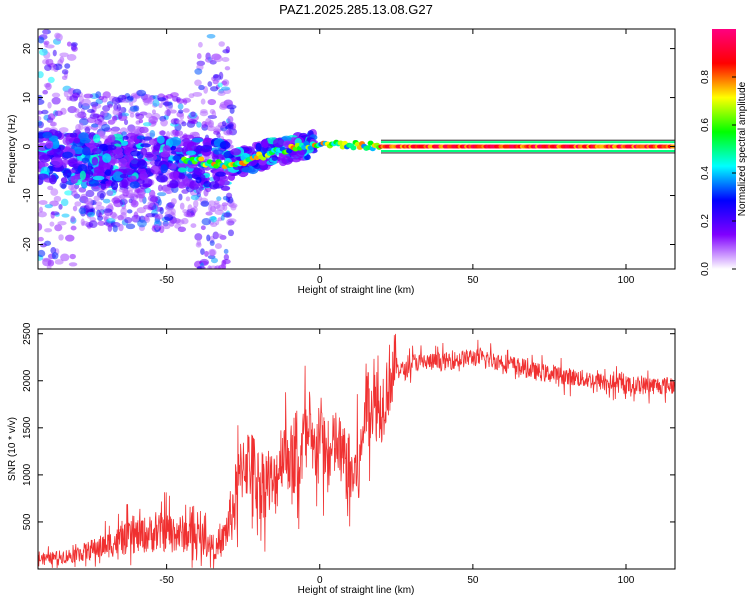 This screenshot has height=600, width=750. I want to click on spectrogram-ytick-label: 10, so click(27, 98).